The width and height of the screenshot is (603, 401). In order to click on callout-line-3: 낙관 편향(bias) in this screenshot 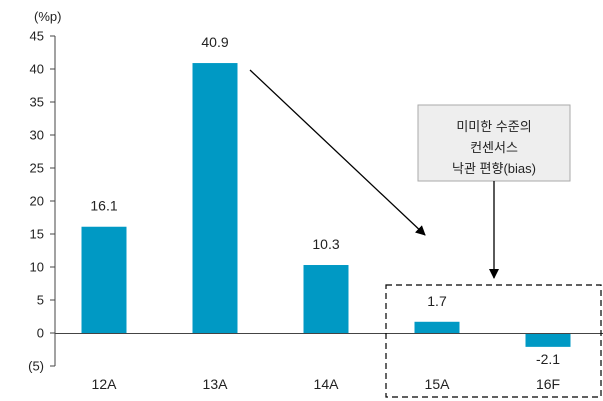, I will do `click(494, 168)`.